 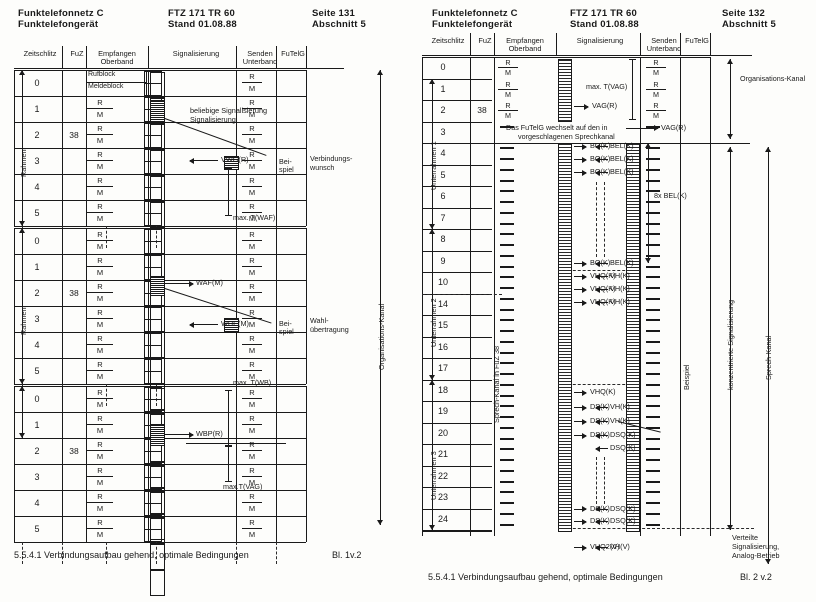 What do you see at coordinates (252, 324) in the screenshot?
I see `send-cell-m-1-3: M` at bounding box center [252, 324].